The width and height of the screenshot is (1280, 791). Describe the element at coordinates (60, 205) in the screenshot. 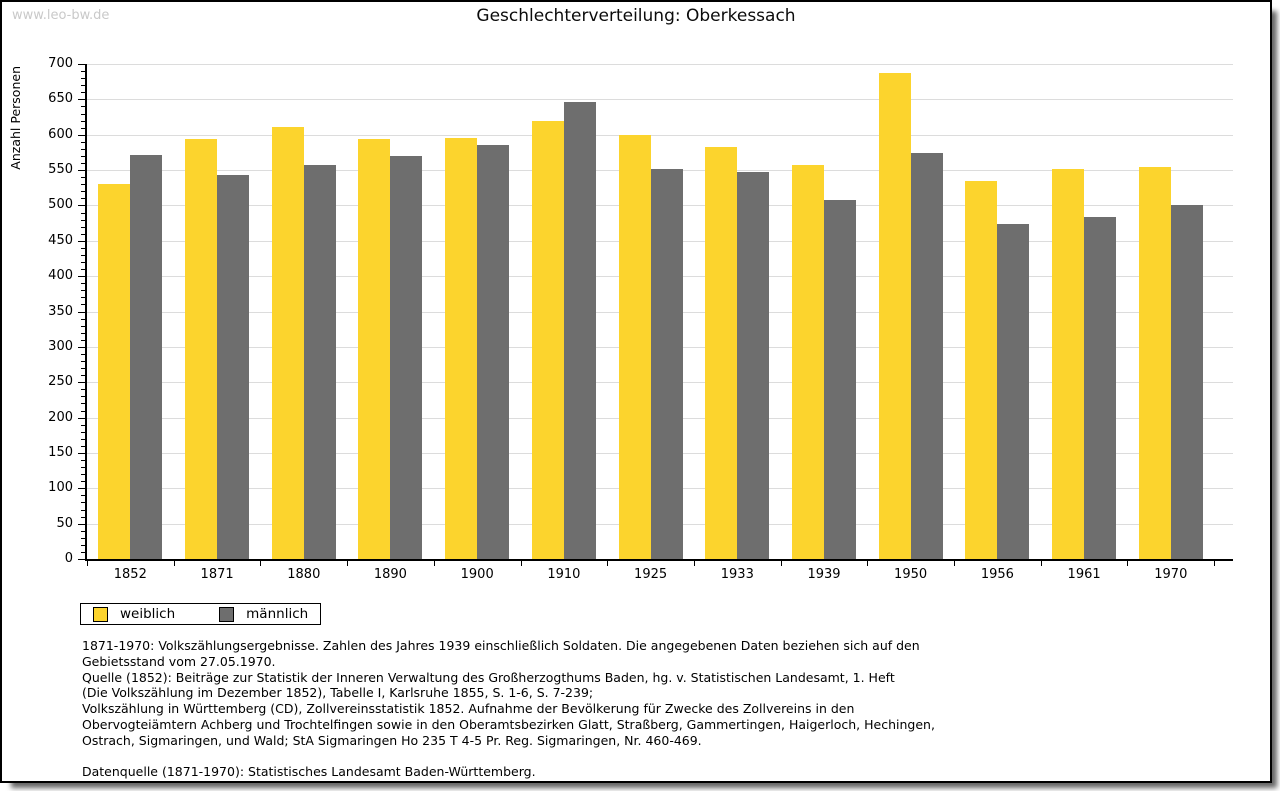

I see `y-tick-label: 500` at that location.